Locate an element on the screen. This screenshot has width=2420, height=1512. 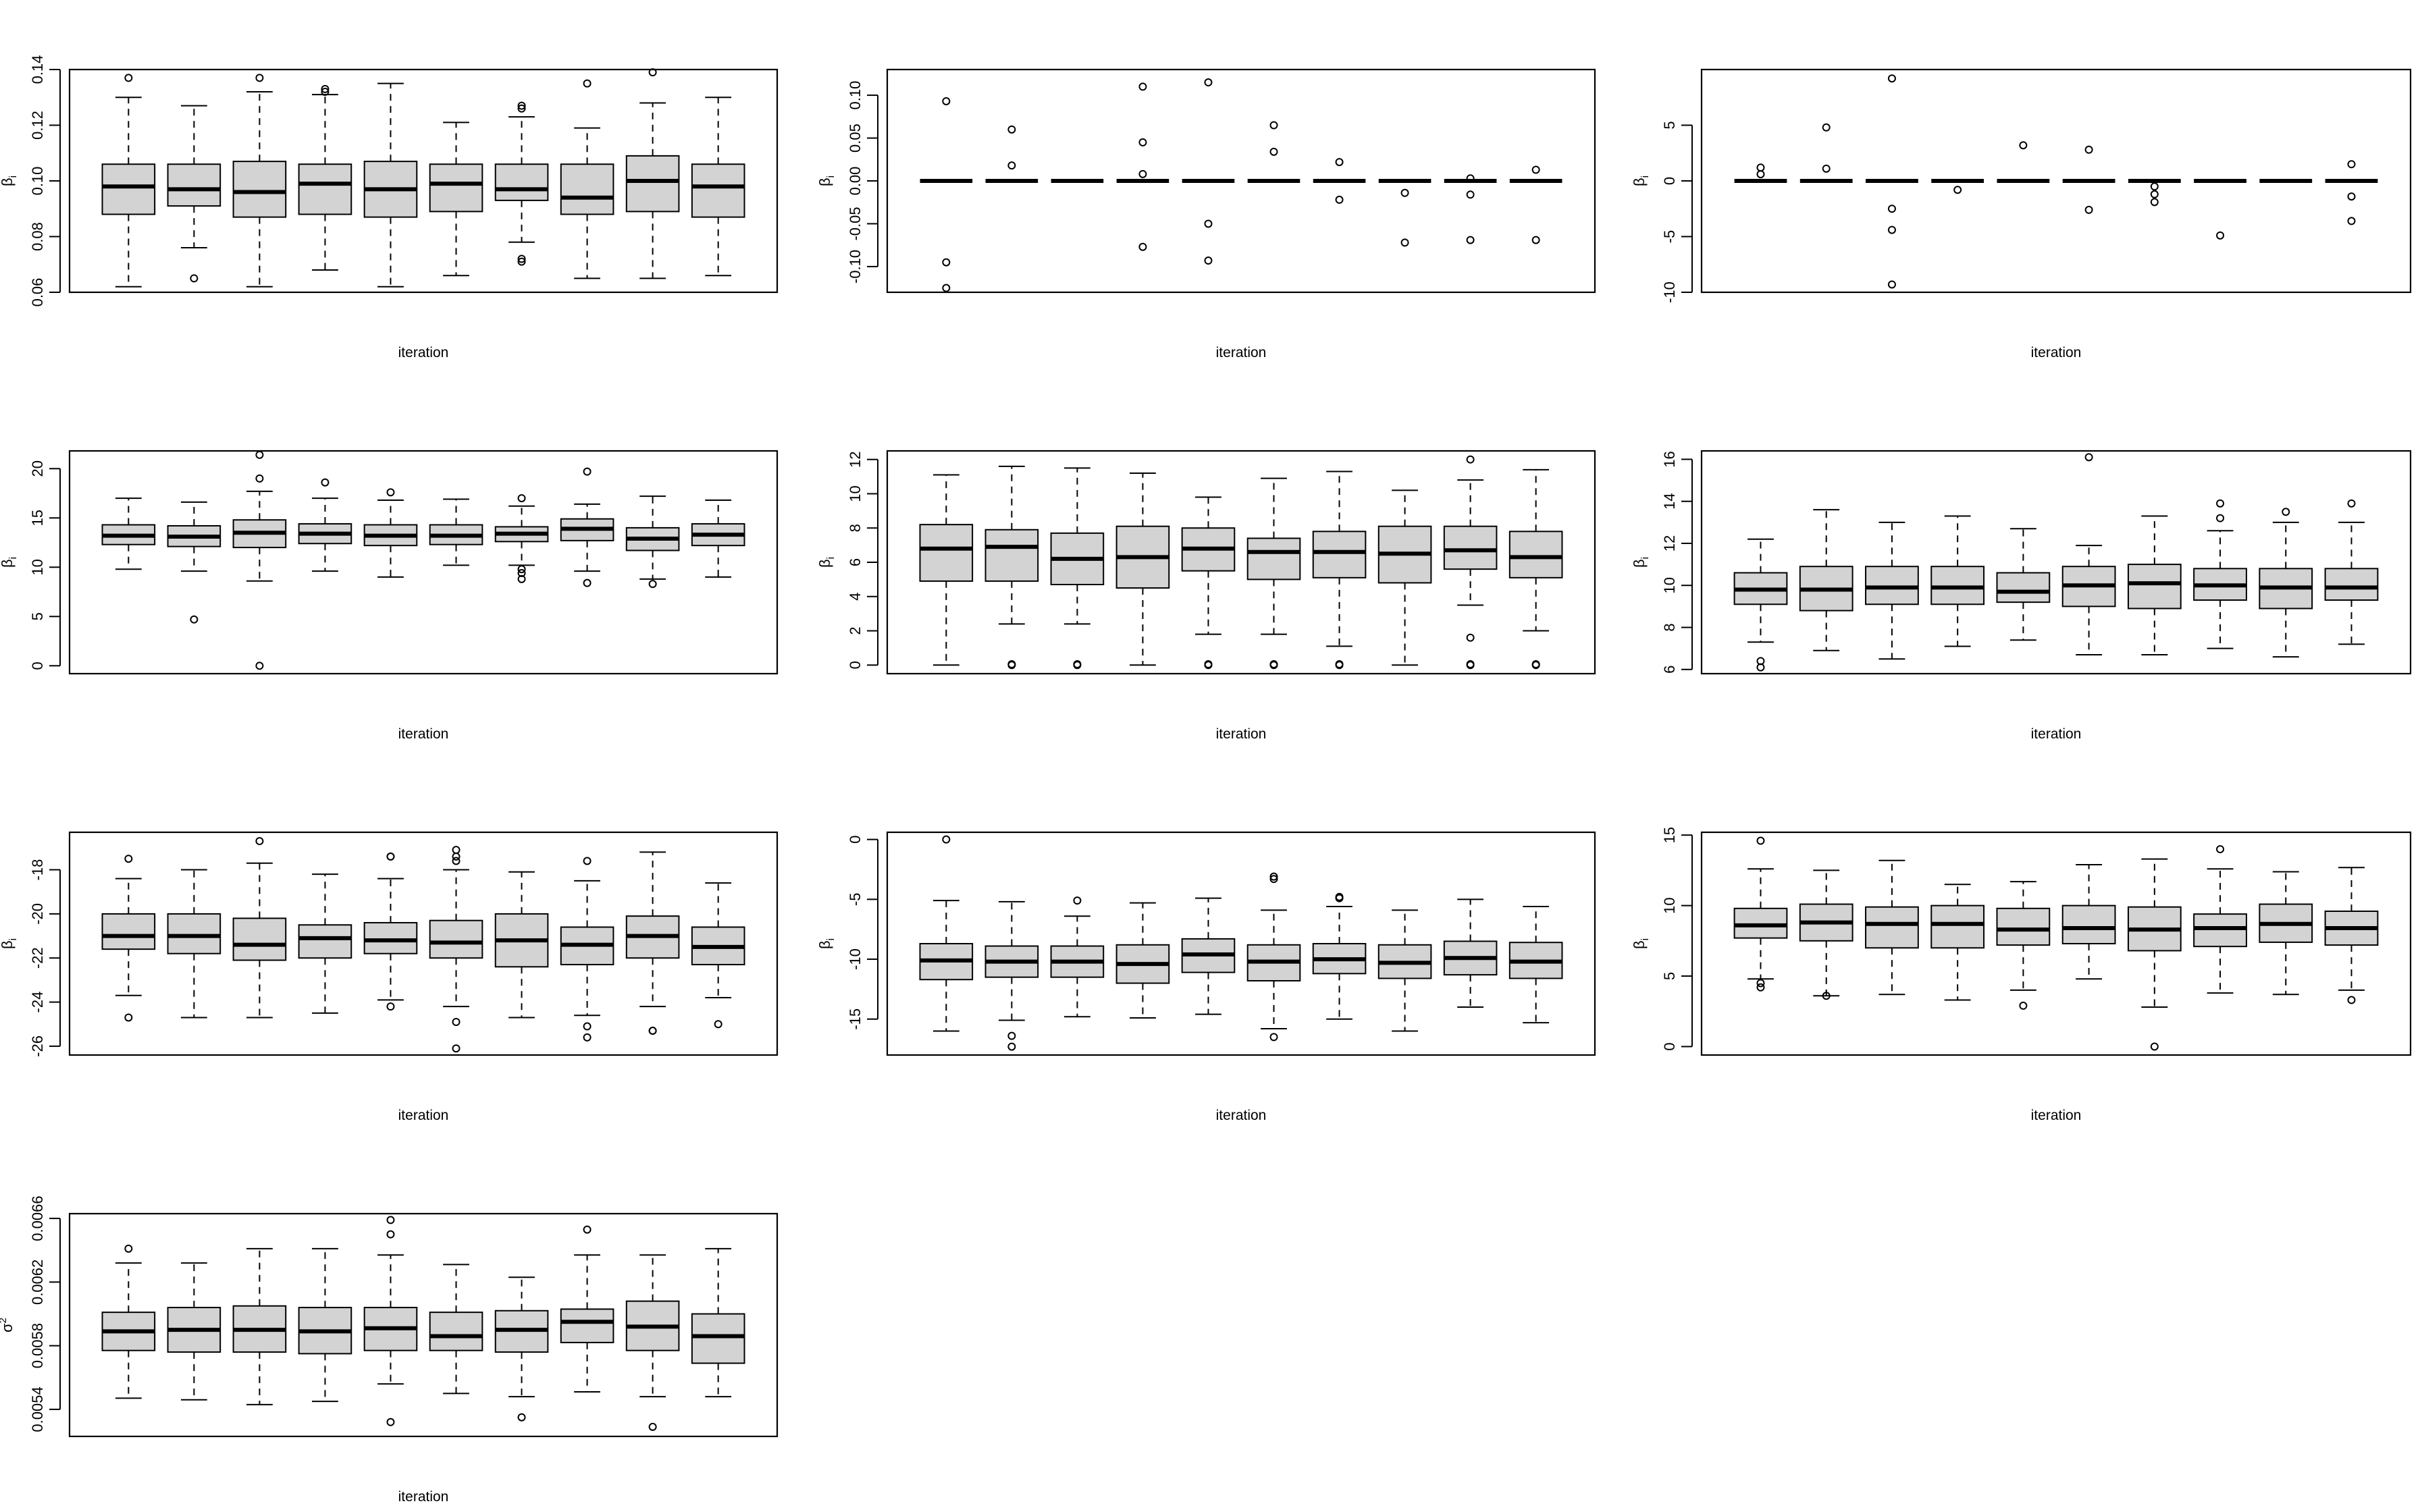
boxplot-panel-7: -26 -24 -22 -20 -18 βi iteration is located at coordinates (389, 977).